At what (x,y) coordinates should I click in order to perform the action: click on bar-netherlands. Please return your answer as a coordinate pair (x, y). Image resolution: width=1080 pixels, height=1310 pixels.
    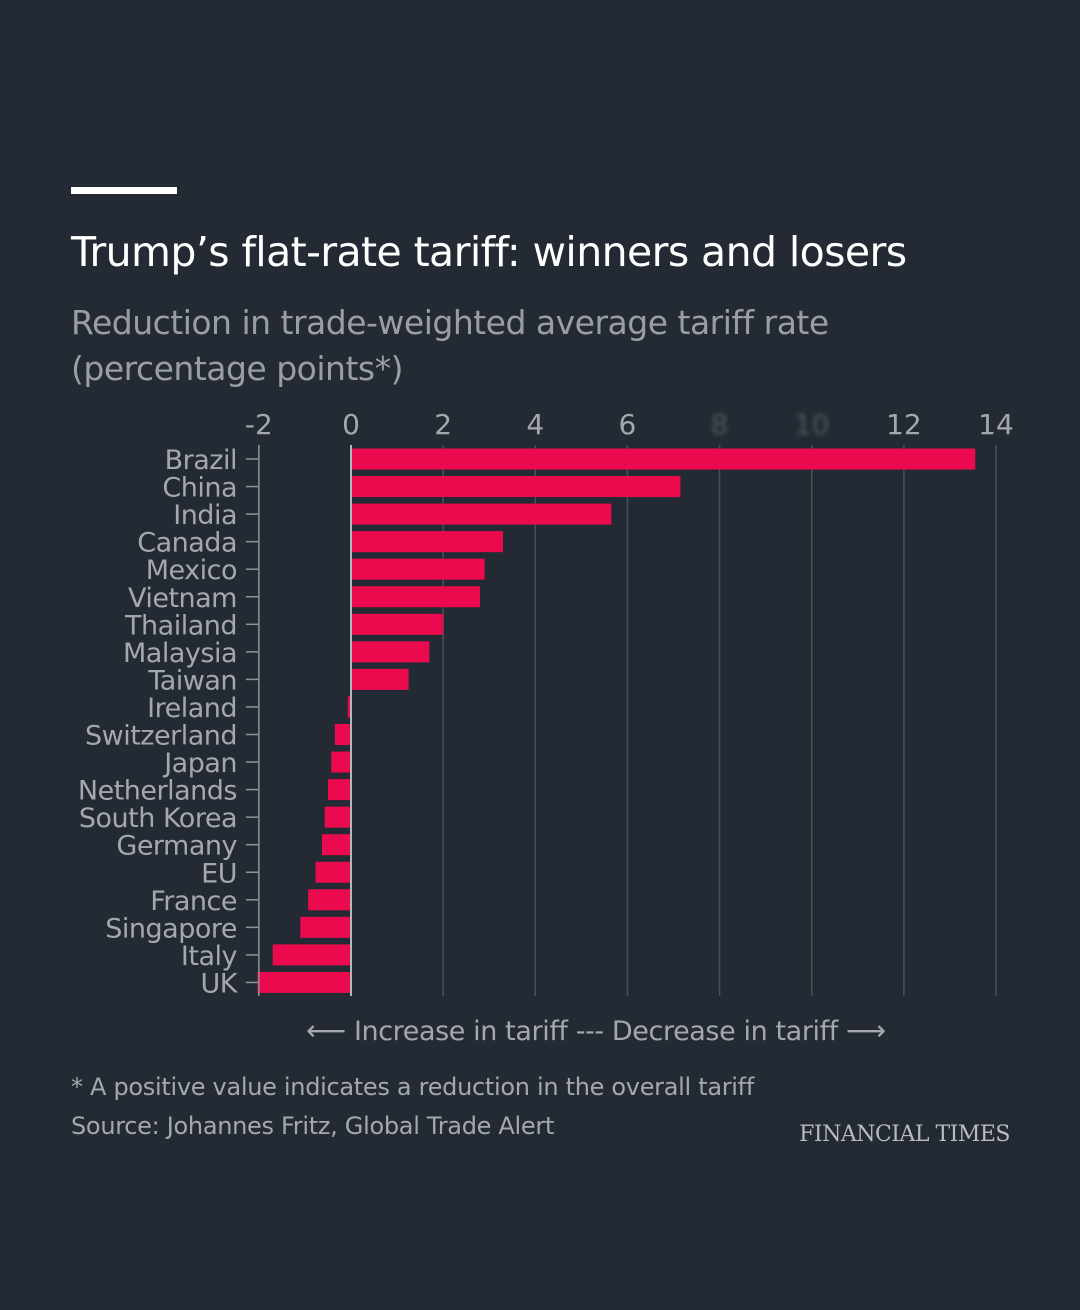
    Looking at the image, I should click on (339, 790).